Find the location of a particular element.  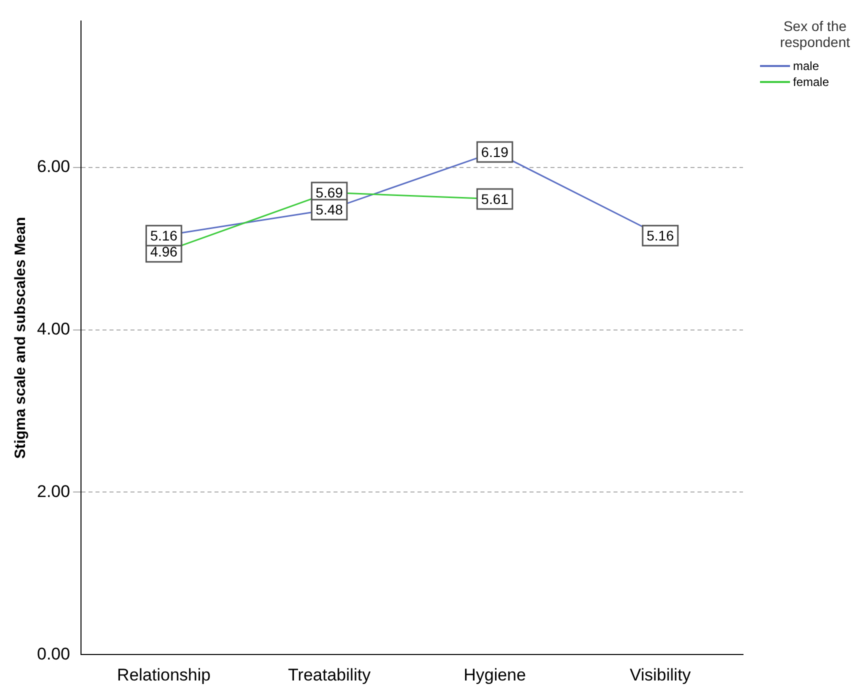

y-tick-label: 0.00 is located at coordinates (53, 654).